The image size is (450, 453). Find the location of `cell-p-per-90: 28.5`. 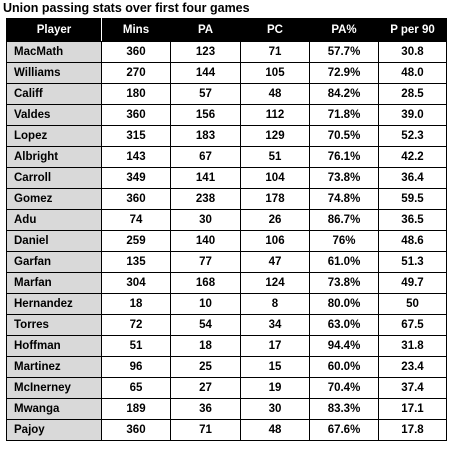

cell-p-per-90: 28.5 is located at coordinates (412, 94).